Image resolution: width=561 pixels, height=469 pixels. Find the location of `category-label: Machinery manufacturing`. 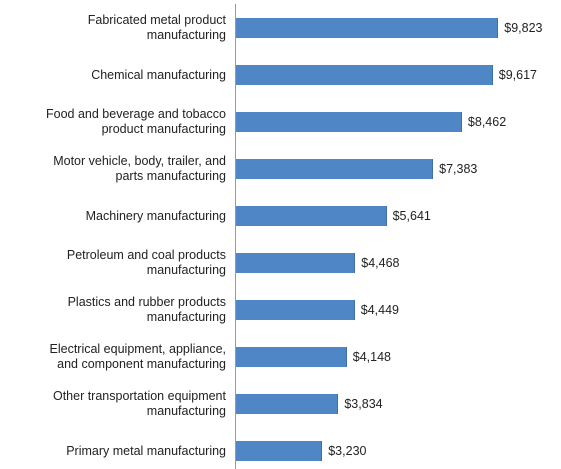

category-label: Machinery manufacturing is located at coordinates (155, 215).